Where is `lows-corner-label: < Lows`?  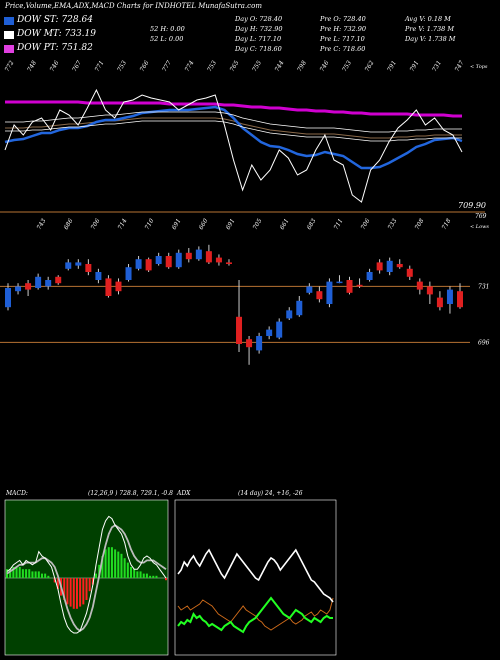 lows-corner-label: < Lows is located at coordinates (479, 227).